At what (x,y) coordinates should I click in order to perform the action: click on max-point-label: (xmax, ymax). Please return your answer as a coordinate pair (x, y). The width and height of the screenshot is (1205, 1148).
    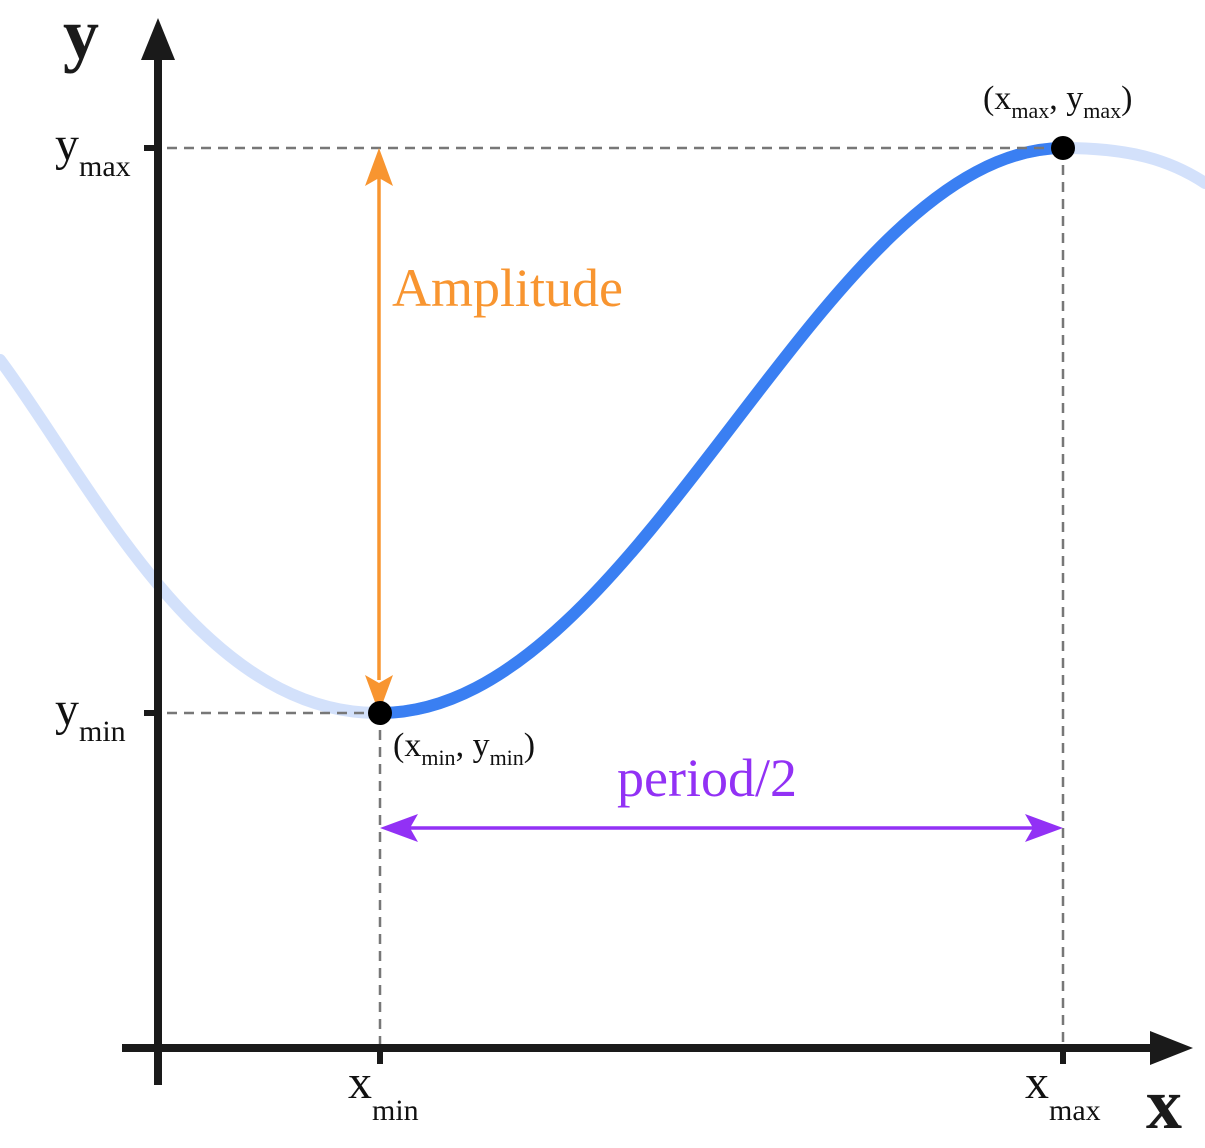
    Looking at the image, I should click on (1057, 101).